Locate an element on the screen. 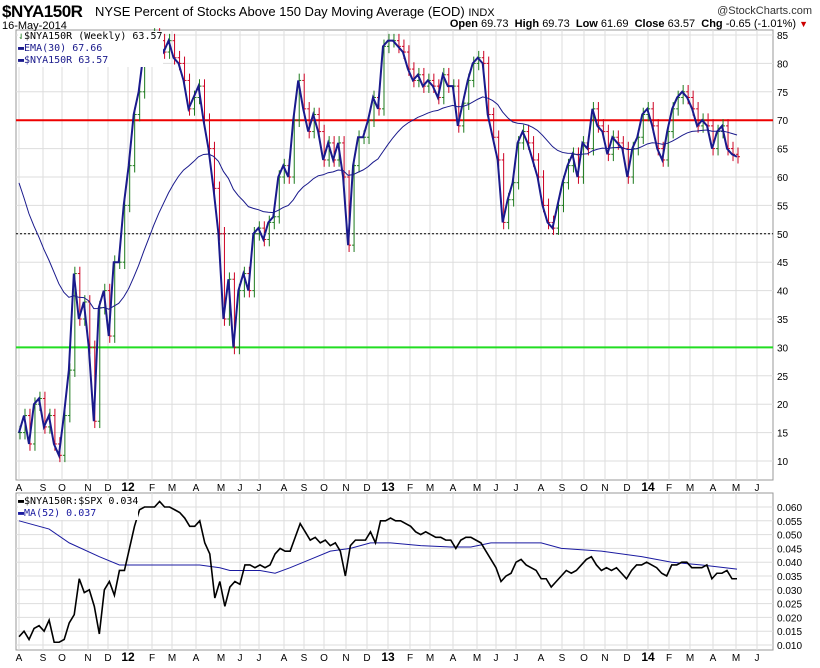  high-label: High is located at coordinates (527, 24).